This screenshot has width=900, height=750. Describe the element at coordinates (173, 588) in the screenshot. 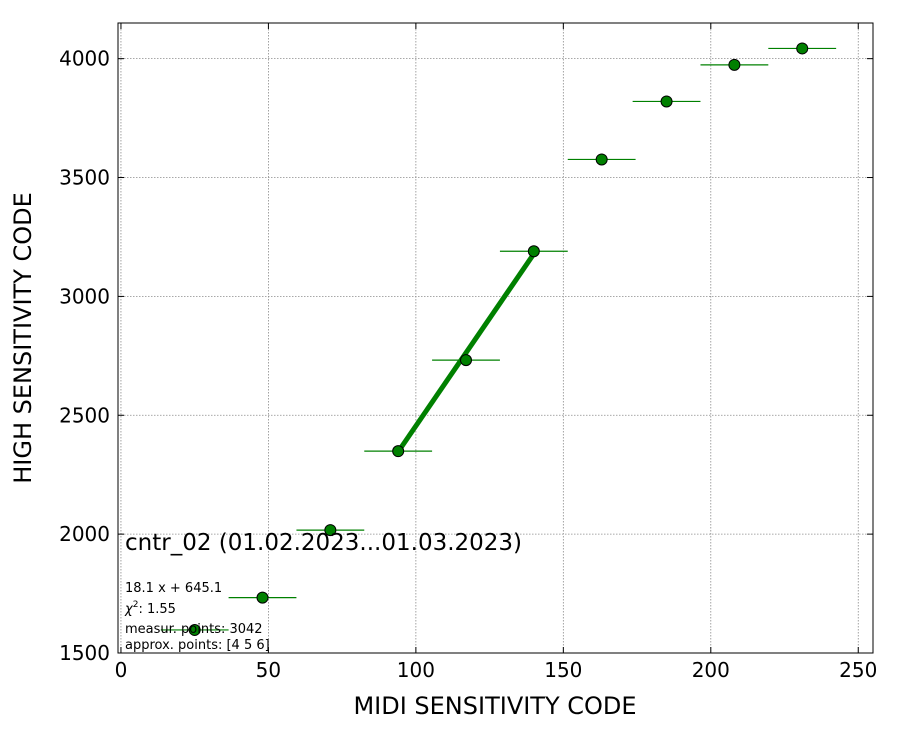

I see `fit-equation: 18.1 x + 645.1` at that location.